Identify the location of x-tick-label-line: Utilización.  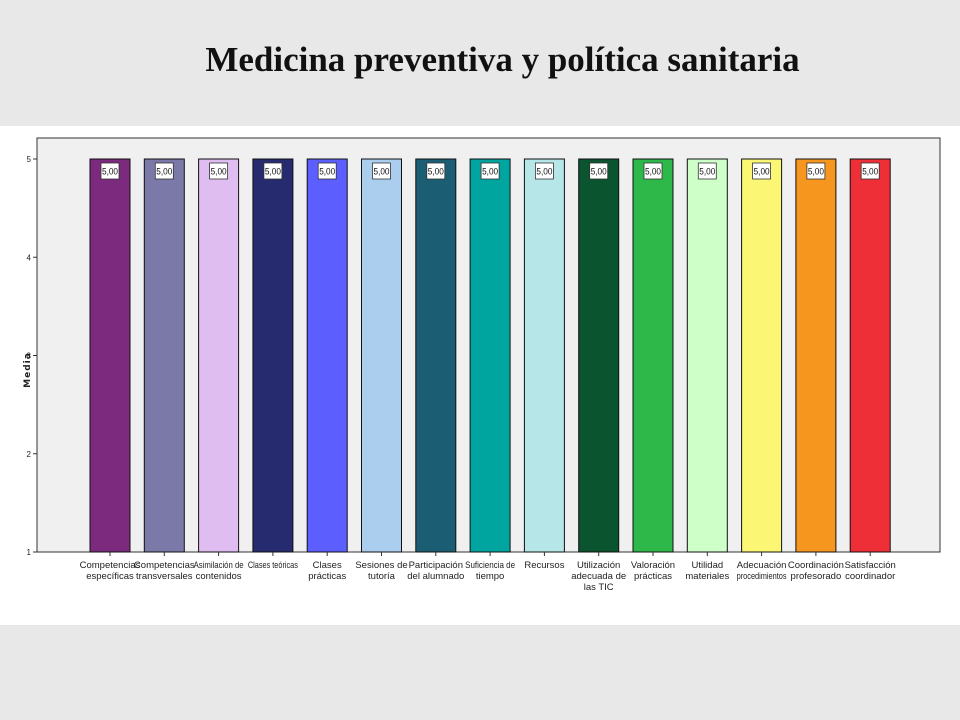
(598, 565).